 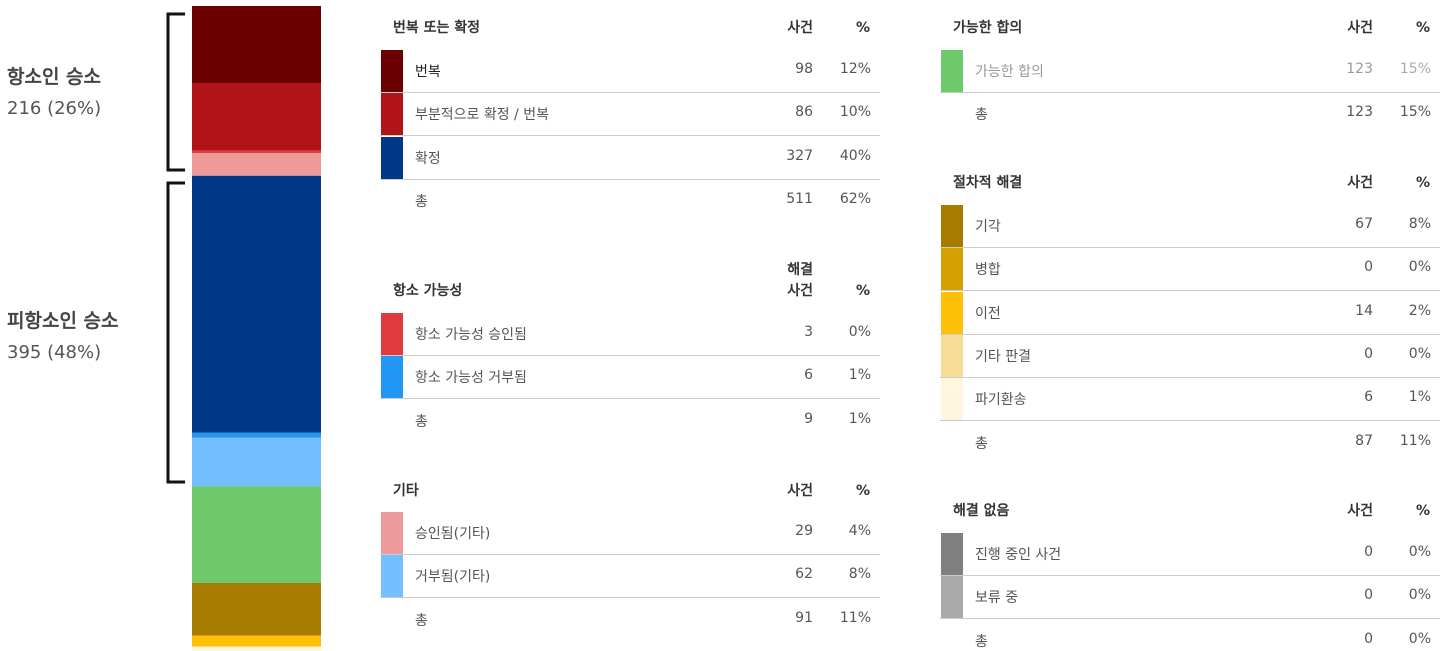 What do you see at coordinates (997, 598) in the screenshot?
I see `row-label: 보류 중` at bounding box center [997, 598].